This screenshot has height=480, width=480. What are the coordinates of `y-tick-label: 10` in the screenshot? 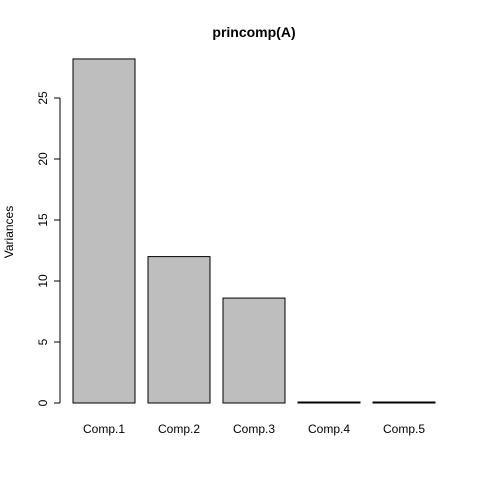 It's located at (43, 281).